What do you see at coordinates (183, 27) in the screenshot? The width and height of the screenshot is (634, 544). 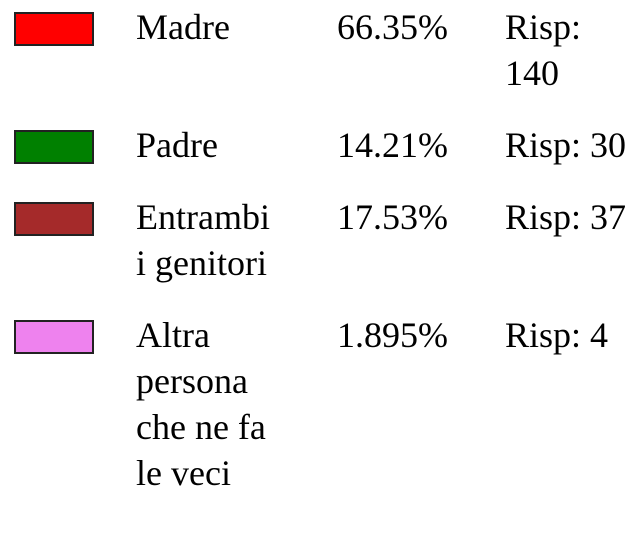 I see `label: Madre` at bounding box center [183, 27].